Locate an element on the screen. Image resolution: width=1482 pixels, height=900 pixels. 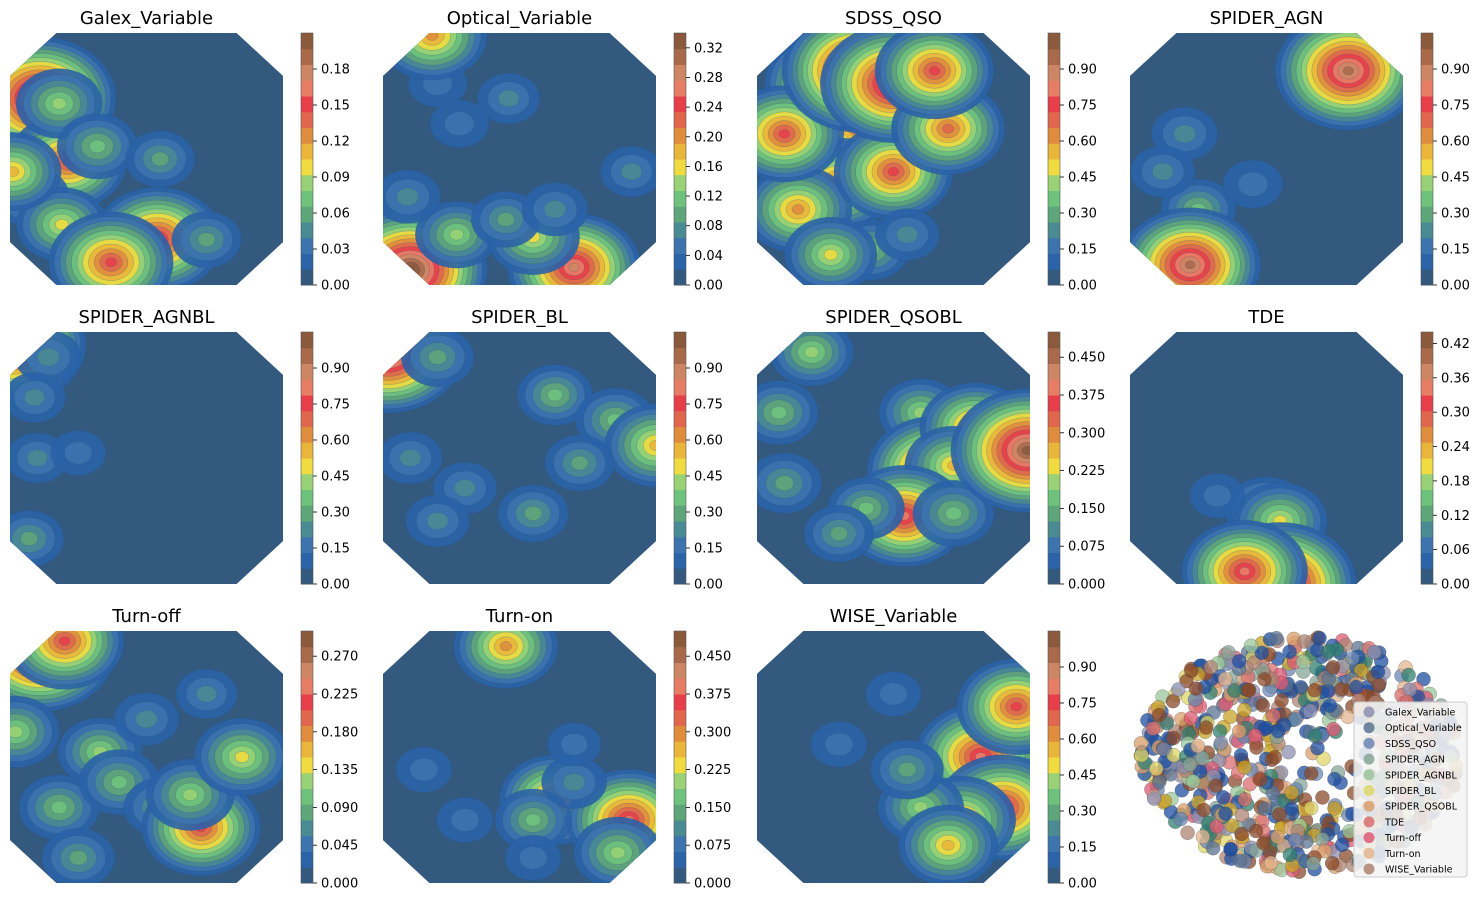
subplot-title: TDE is located at coordinates (1265, 317).